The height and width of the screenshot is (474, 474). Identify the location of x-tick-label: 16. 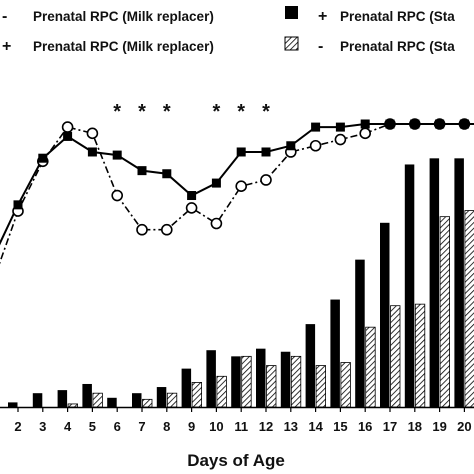
(365, 426).